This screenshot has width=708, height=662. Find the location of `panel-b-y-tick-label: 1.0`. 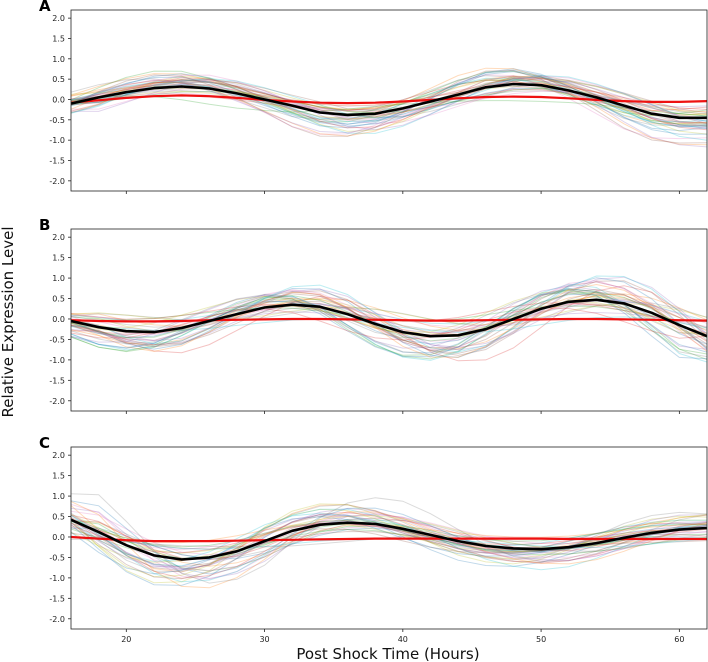

panel-b-y-tick-label: 1.0 is located at coordinates (58, 278).